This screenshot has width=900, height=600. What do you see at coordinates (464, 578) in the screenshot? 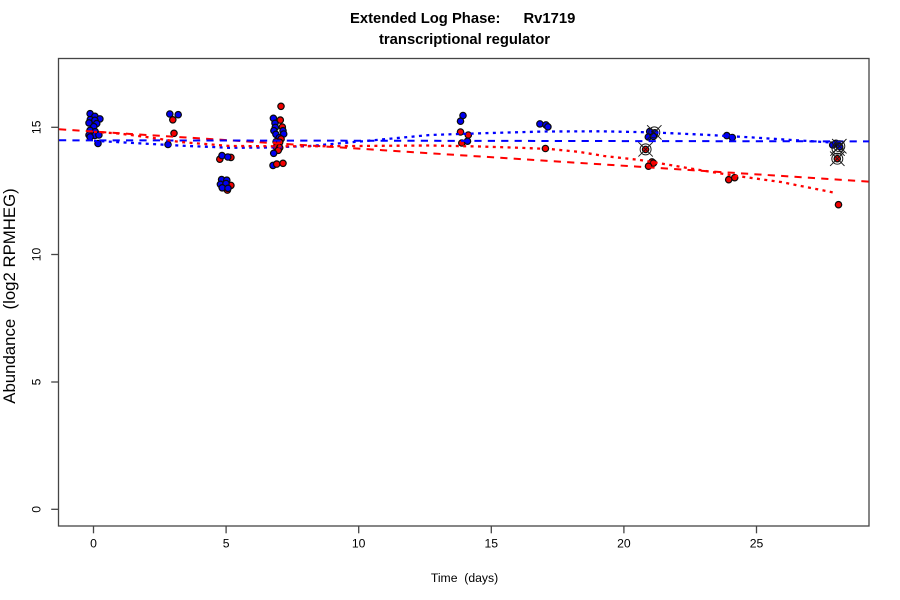
I see `svg-text: Time (days)` at bounding box center [464, 578].